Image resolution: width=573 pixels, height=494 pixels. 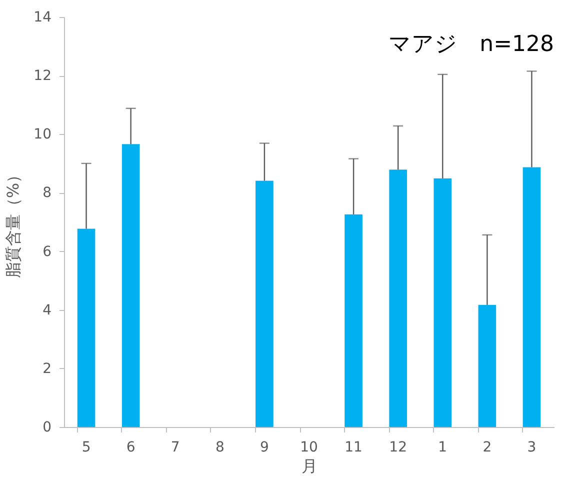 What do you see at coordinates (398, 448) in the screenshot?
I see `x-tick-label: 12` at bounding box center [398, 448].